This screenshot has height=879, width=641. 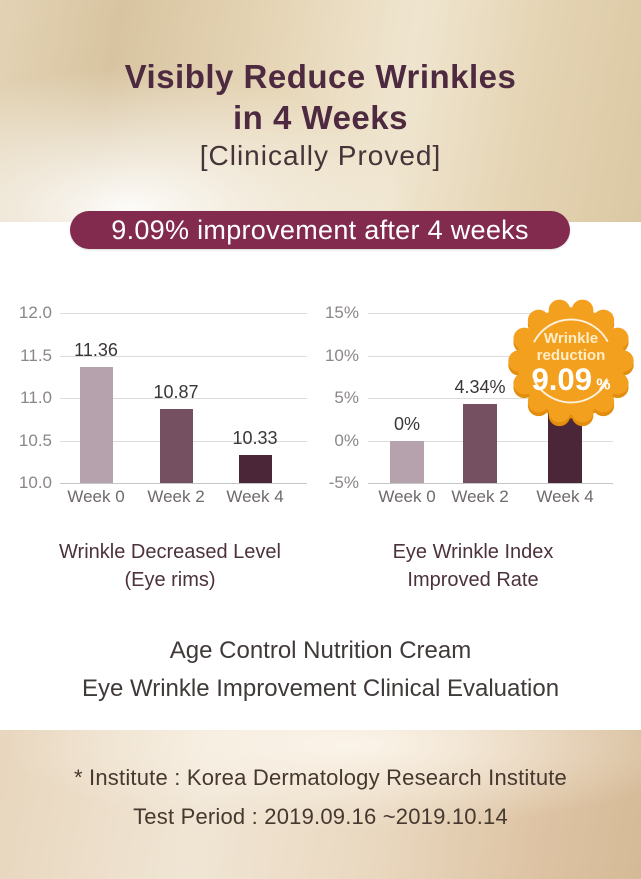 What do you see at coordinates (473, 566) in the screenshot?
I see `right-chart-caption: Eye Wrinkle Index Improved Rate` at bounding box center [473, 566].